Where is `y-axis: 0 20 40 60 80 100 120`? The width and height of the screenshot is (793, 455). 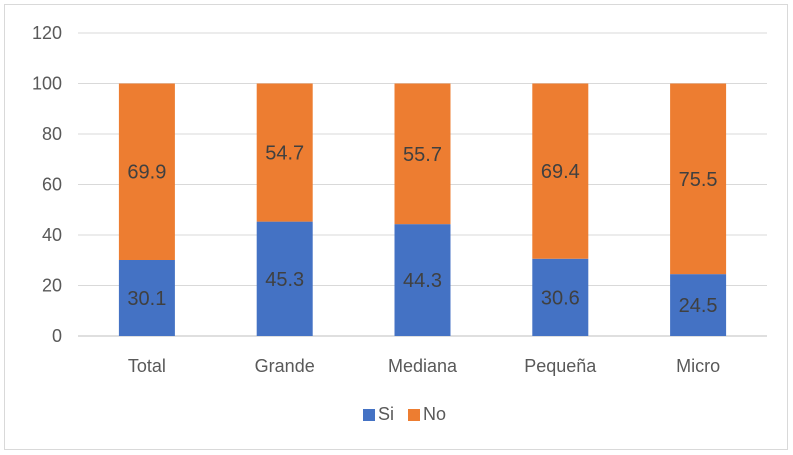 y-axis: 0 20 40 60 80 100 120 is located at coordinates (47, 184).